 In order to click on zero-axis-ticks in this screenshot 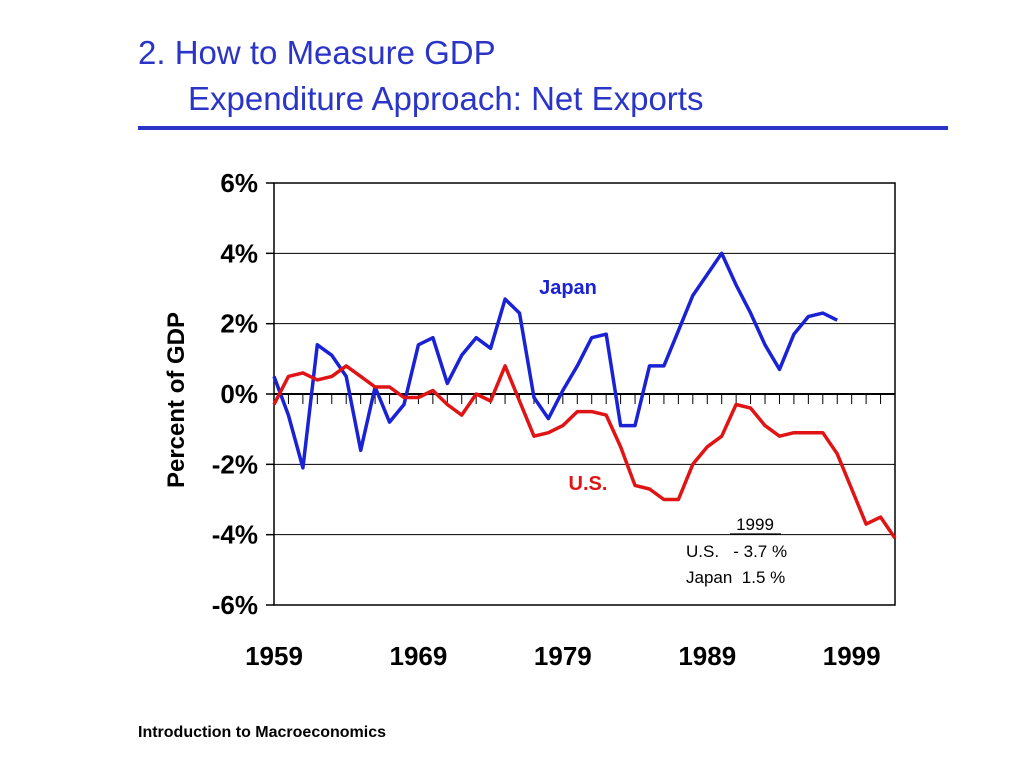, I will do `click(584, 399)`.